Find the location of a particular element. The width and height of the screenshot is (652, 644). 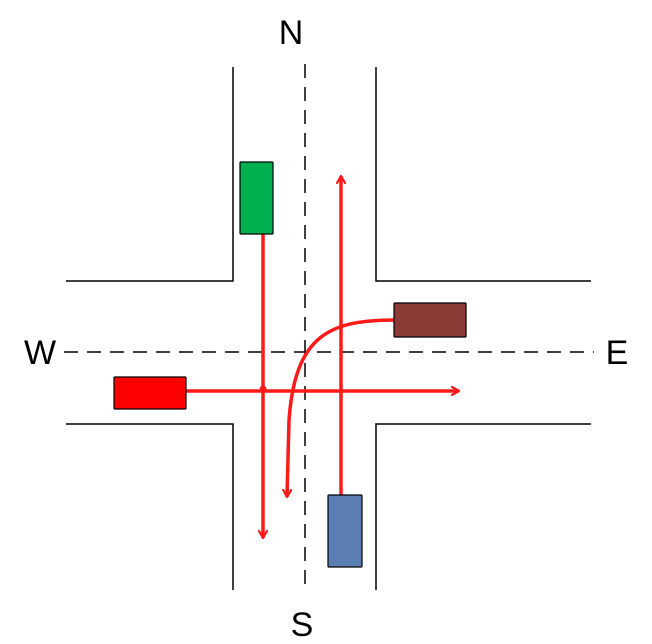

road-edge-north-west is located at coordinates (150, 174).